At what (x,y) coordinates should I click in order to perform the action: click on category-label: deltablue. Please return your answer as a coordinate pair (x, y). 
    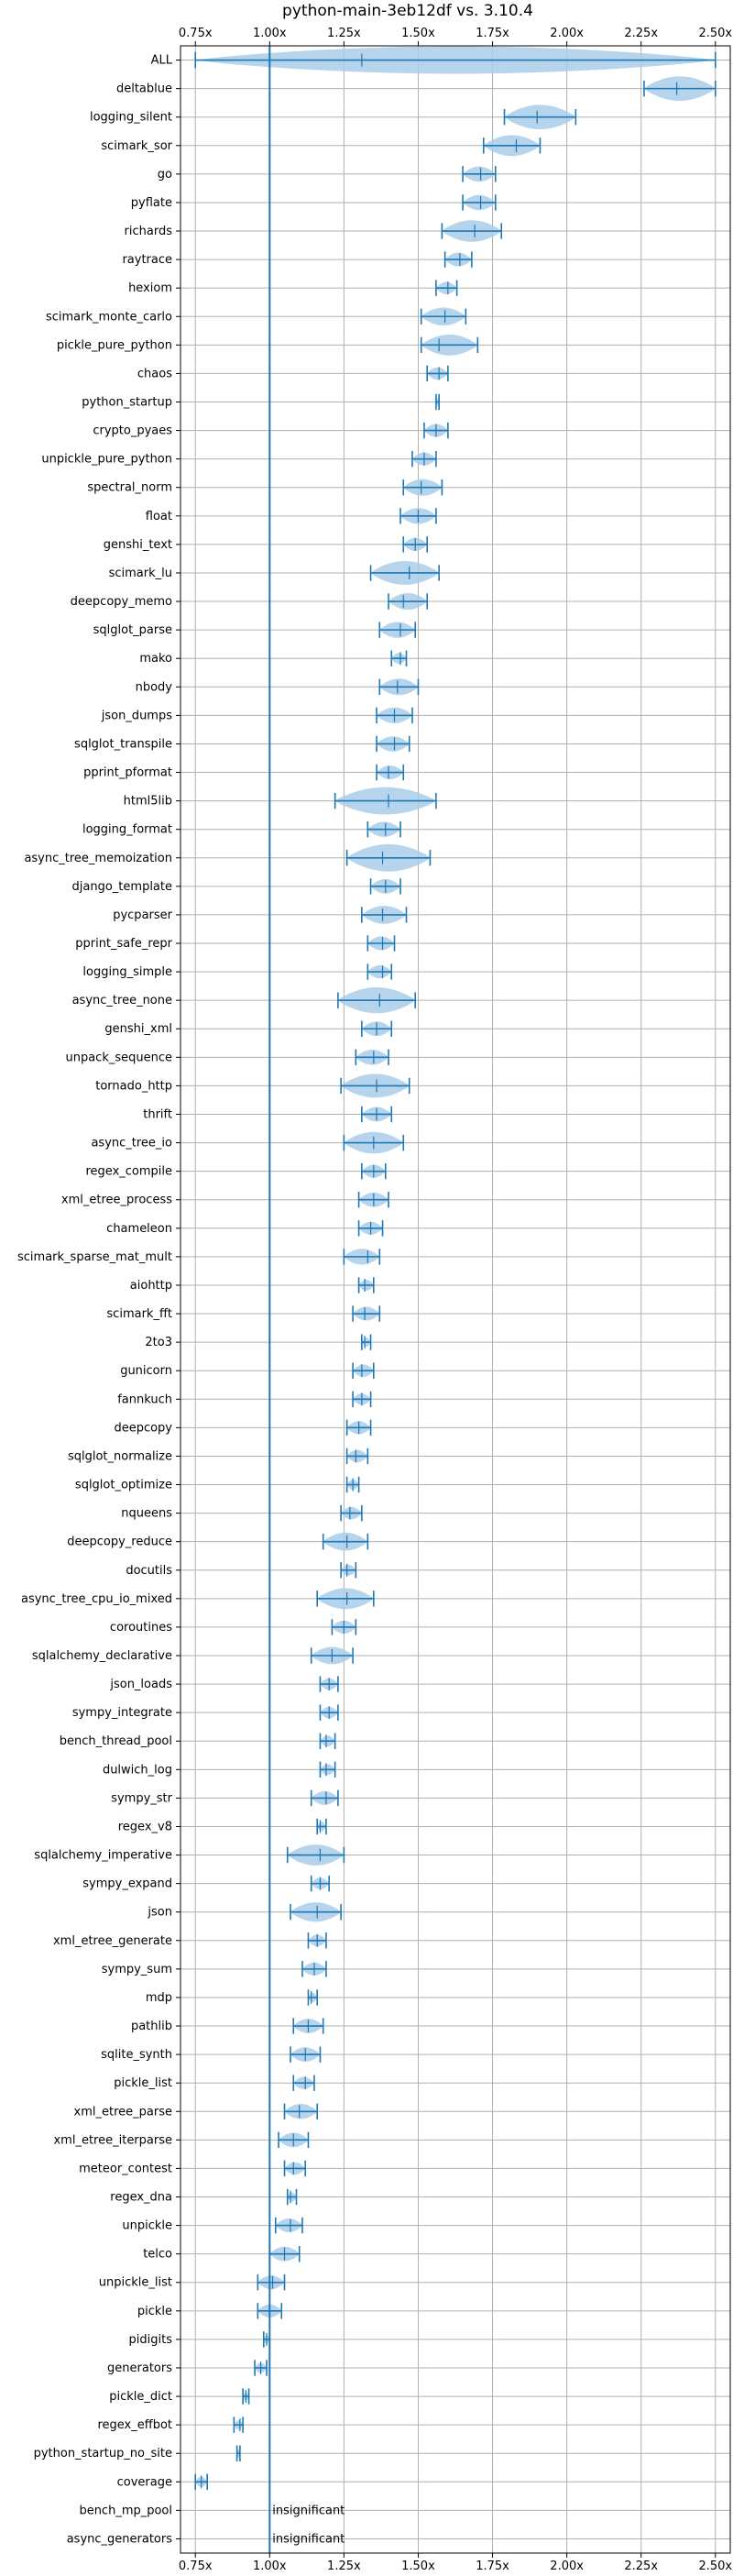
    Looking at the image, I should click on (144, 89).